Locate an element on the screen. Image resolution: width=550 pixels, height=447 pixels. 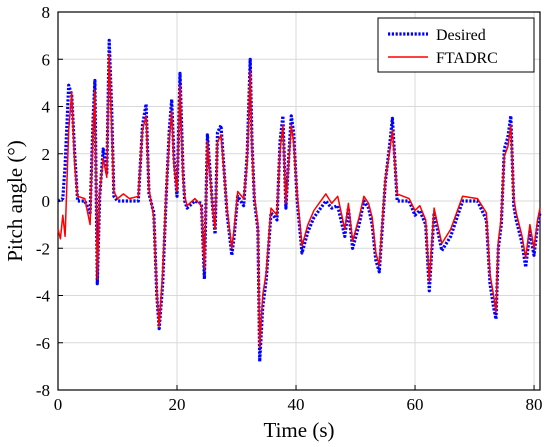
x-tick-label: 60 is located at coordinates (415, 404).